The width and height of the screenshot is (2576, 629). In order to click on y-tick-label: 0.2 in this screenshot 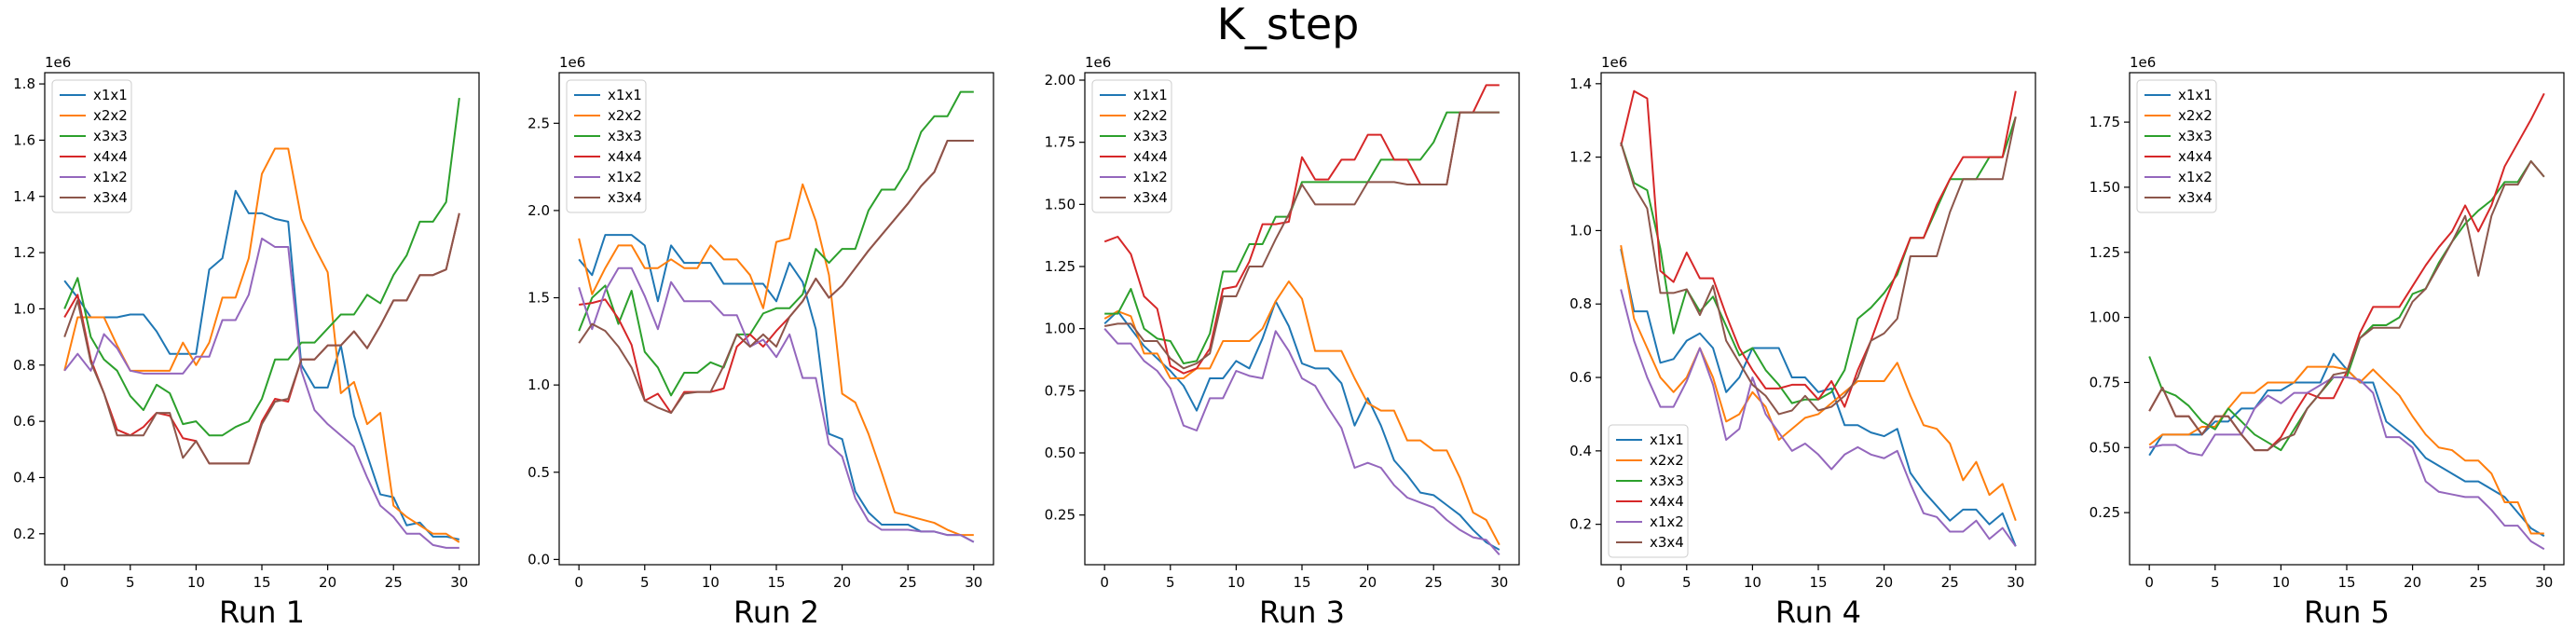, I will do `click(1580, 524)`.